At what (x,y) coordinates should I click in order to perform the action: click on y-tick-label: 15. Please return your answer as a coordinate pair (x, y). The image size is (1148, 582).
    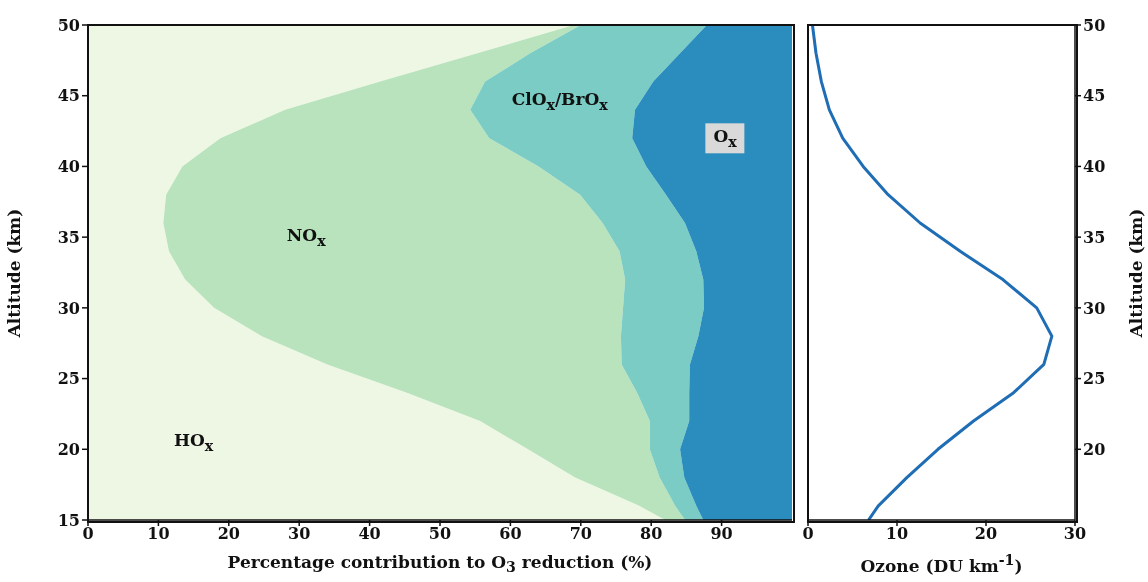
    Looking at the image, I should click on (68, 520).